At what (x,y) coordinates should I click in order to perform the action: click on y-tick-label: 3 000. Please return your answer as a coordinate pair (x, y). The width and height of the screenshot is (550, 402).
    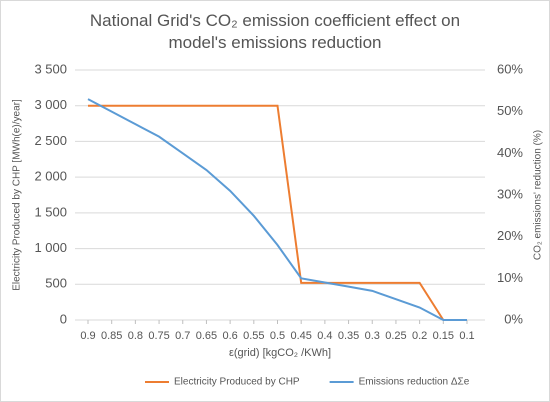
    Looking at the image, I should click on (50, 104).